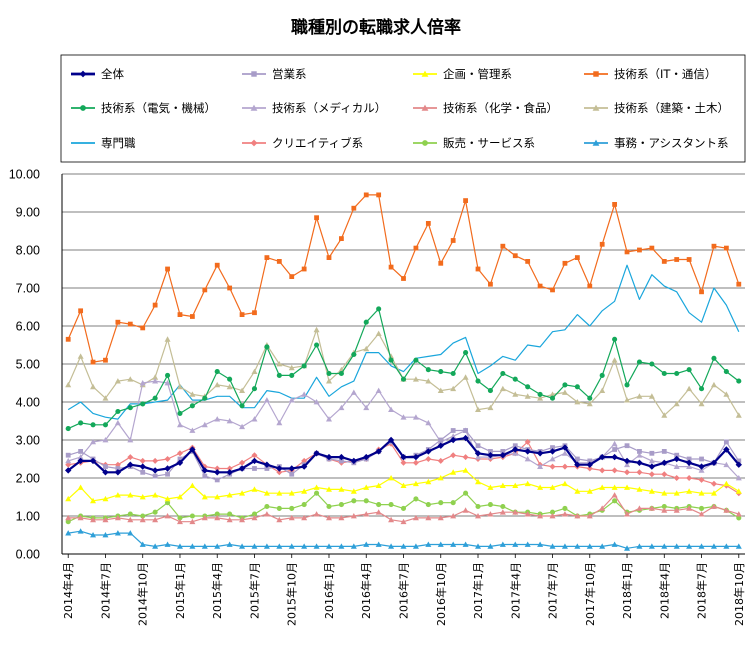 Image resolution: width=753 pixels, height=651 pixels. I want to click on x-tick-label: 2017年10月, so click(590, 594).